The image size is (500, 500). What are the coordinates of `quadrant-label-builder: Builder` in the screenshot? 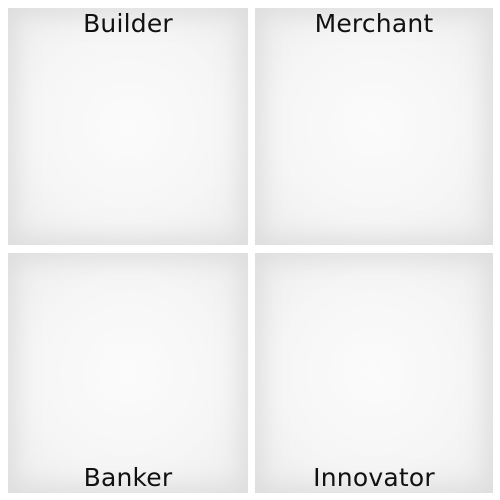 It's located at (128, 23).